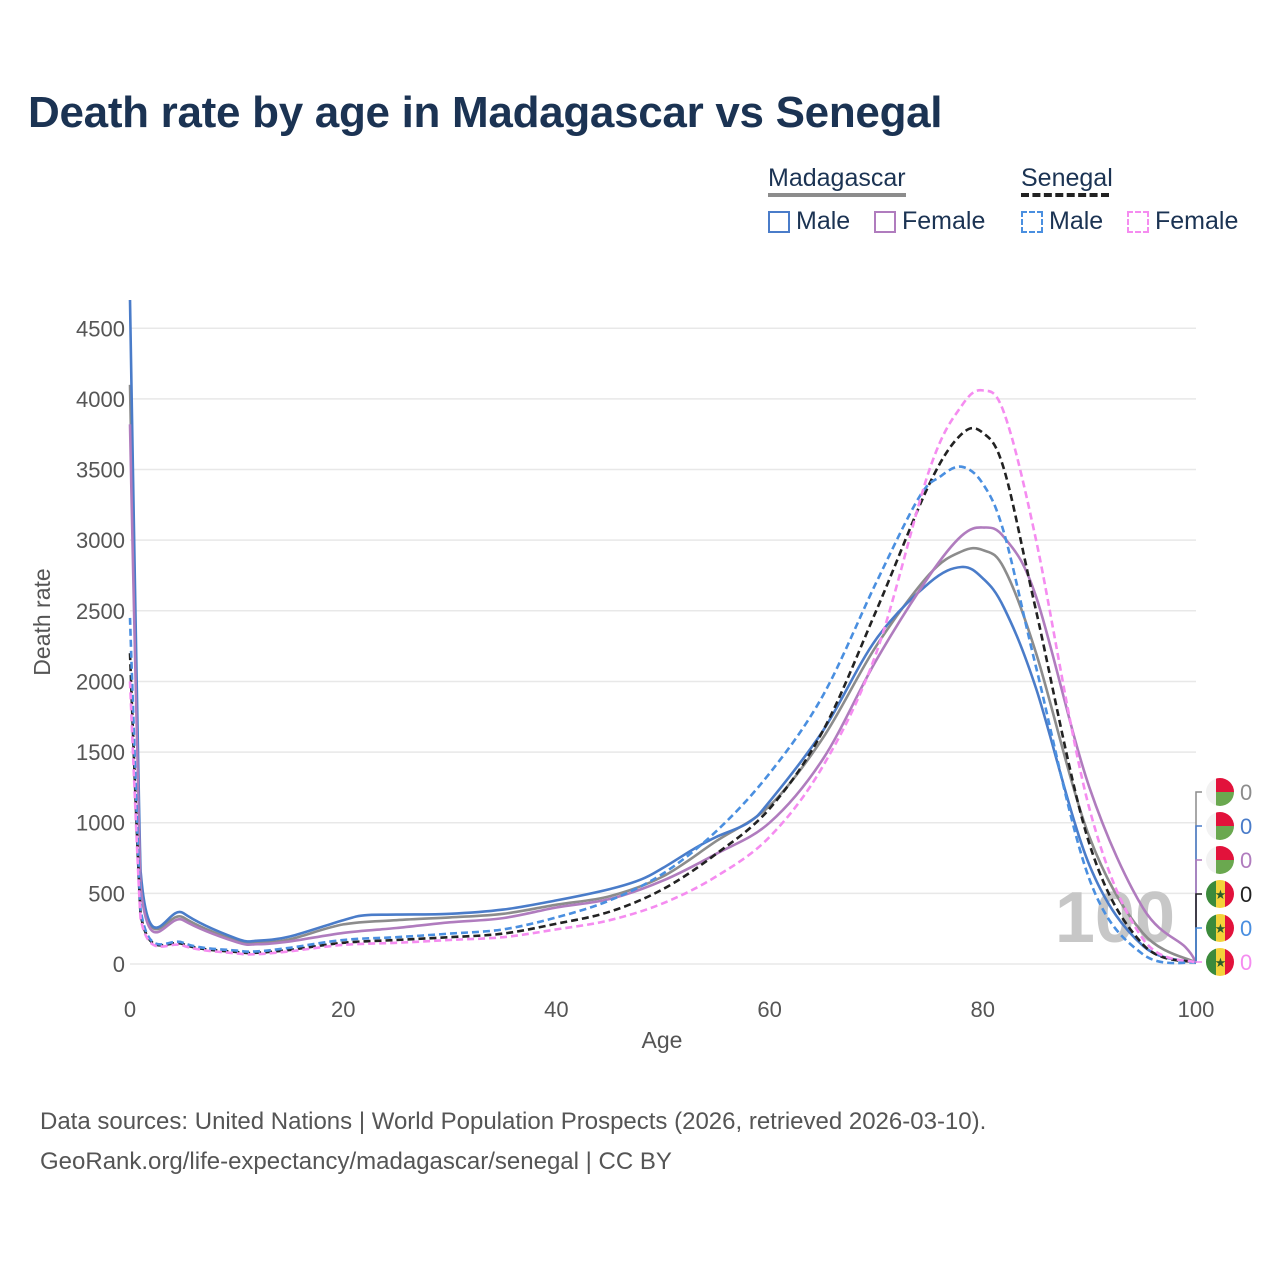 Image resolution: width=1280 pixels, height=1280 pixels. I want to click on x-tick-label: 20, so click(343, 1009).